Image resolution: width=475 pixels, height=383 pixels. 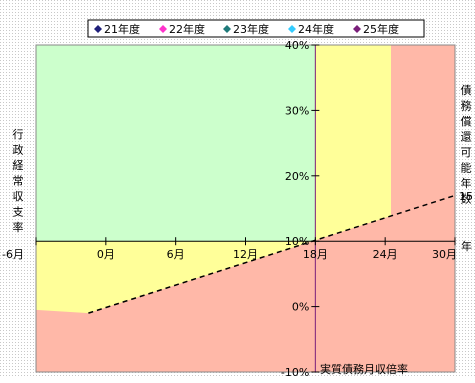 I want to click on legend-label: 24年度, so click(x=316, y=29).